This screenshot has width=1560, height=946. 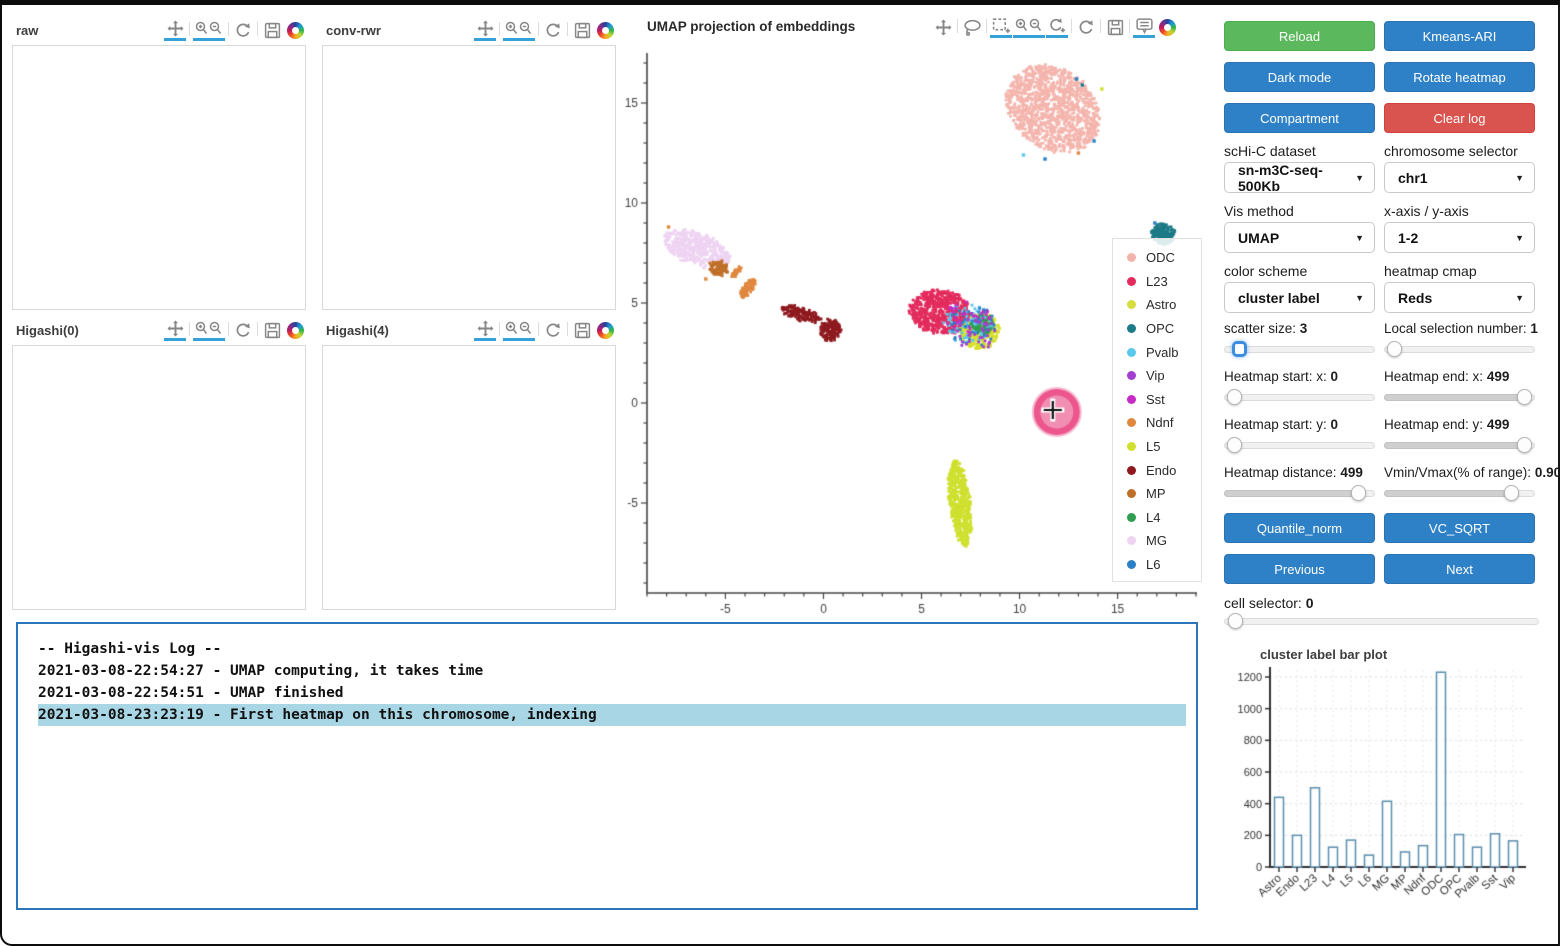 I want to click on panel-head-higashi0: Higashi(0), so click(x=161, y=330).